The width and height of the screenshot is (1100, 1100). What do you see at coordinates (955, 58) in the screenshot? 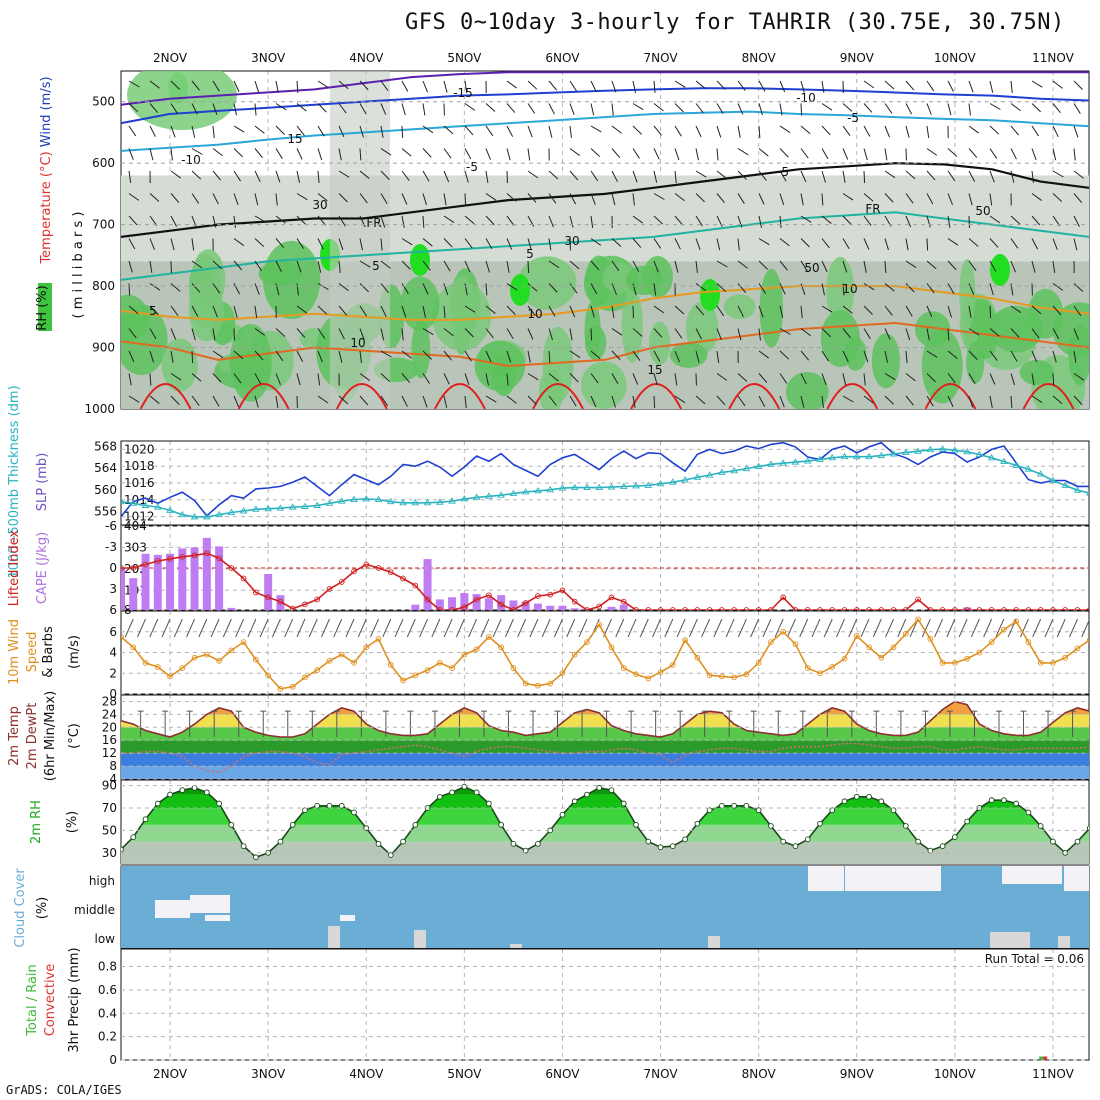
I see `date-label-top: 10NOV` at bounding box center [955, 58].